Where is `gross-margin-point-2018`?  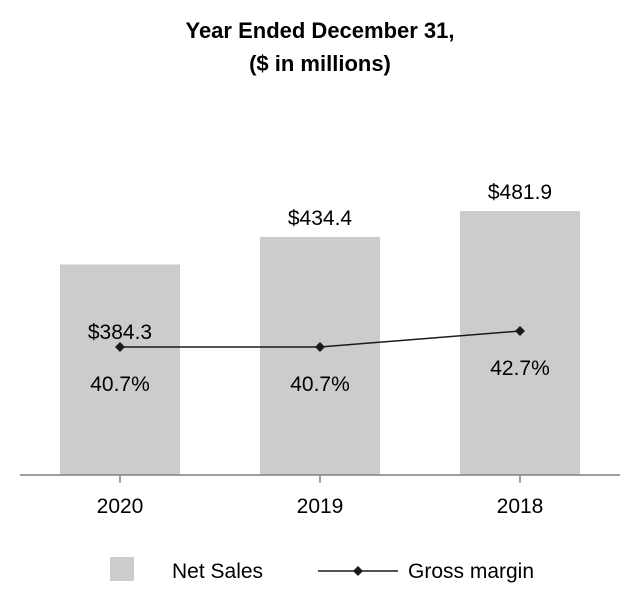
gross-margin-point-2018 is located at coordinates (520, 331).